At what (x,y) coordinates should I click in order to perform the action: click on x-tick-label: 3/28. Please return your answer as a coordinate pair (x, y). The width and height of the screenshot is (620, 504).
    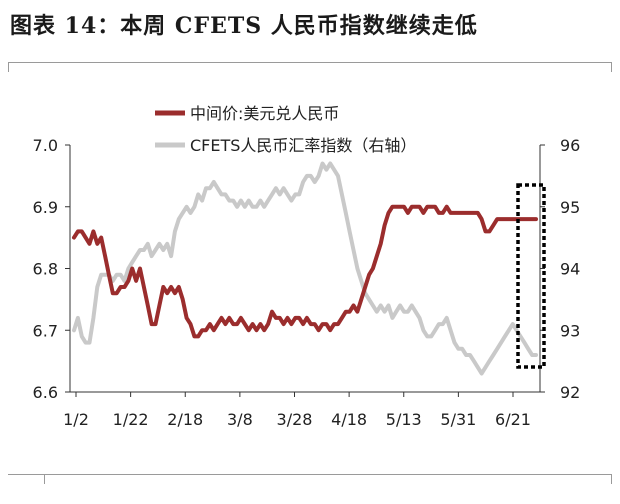
    Looking at the image, I should click on (295, 419).